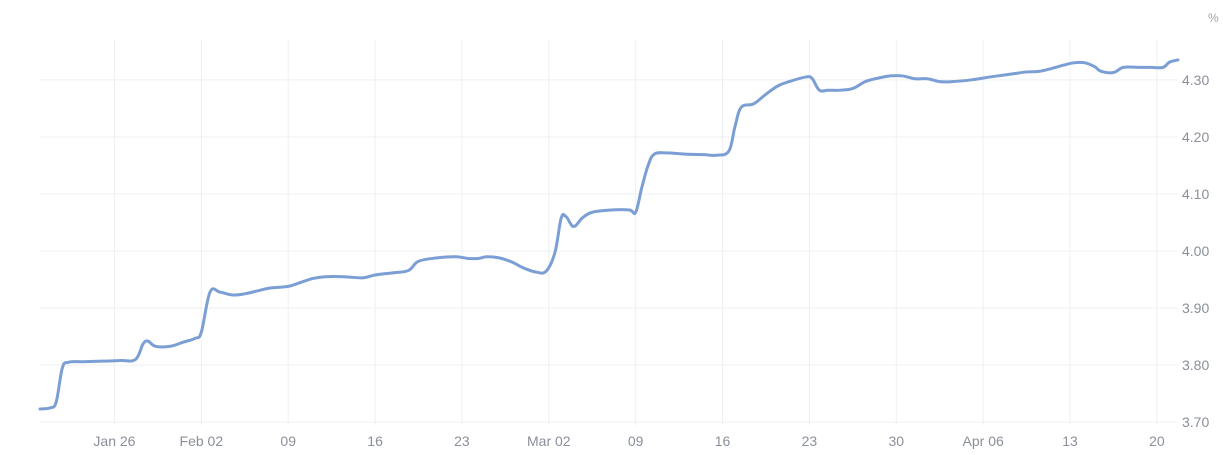  I want to click on y-tick-label: 4.30, so click(1195, 80).